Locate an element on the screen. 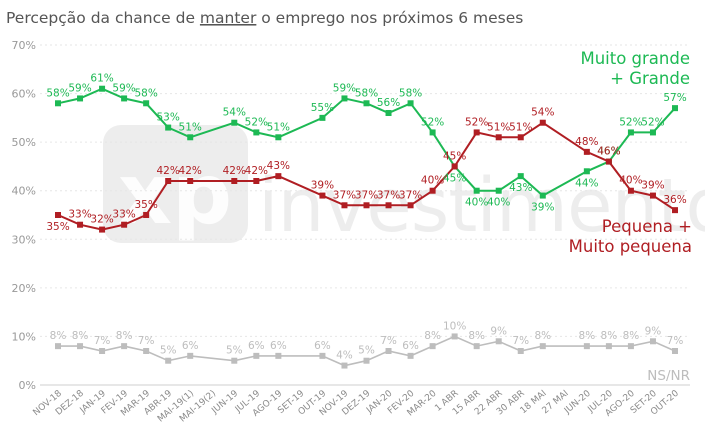  data-label: 9% is located at coordinates (653, 331).